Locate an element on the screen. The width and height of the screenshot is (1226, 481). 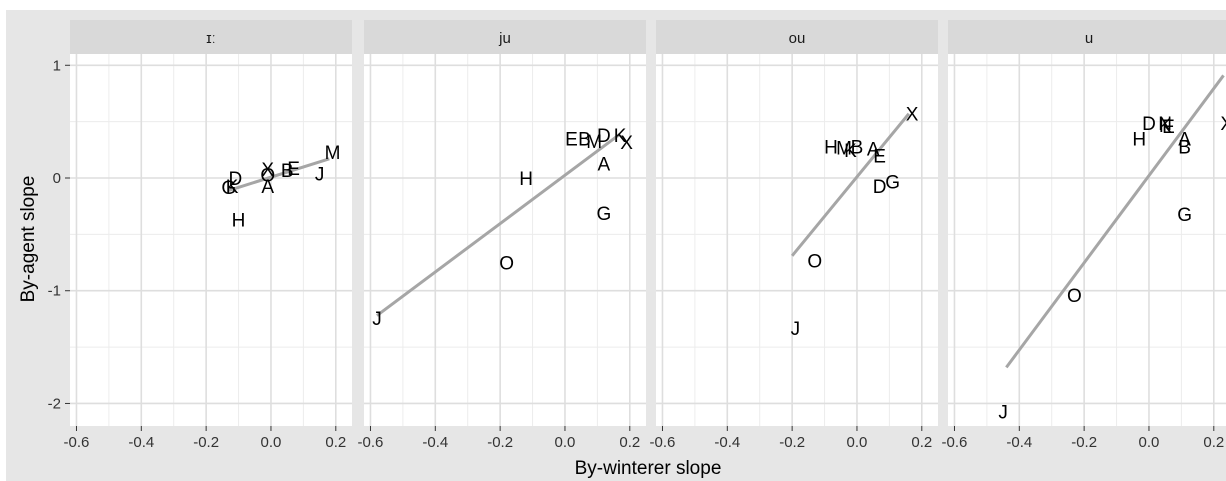
point-label-N: N is located at coordinates (1165, 124).